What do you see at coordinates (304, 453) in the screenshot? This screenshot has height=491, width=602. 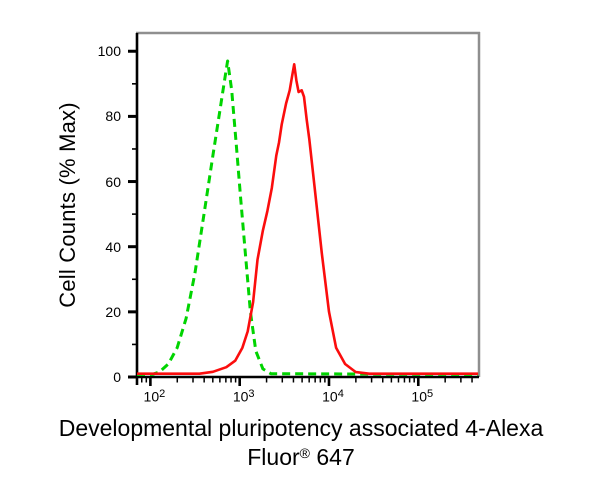 I see `registered-trademark-symbol: ®` at bounding box center [304, 453].